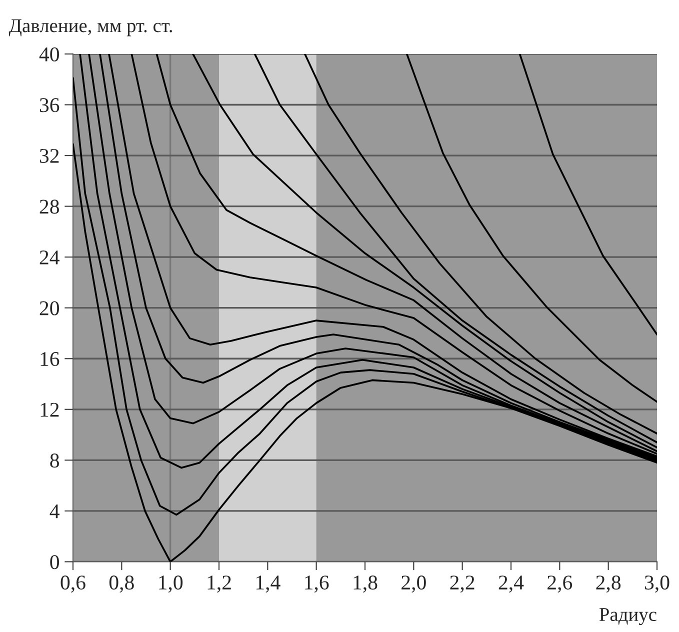 The height and width of the screenshot is (632, 679). Describe the element at coordinates (657, 584) in the screenshot. I see `x-tick-label: 3,0` at that location.